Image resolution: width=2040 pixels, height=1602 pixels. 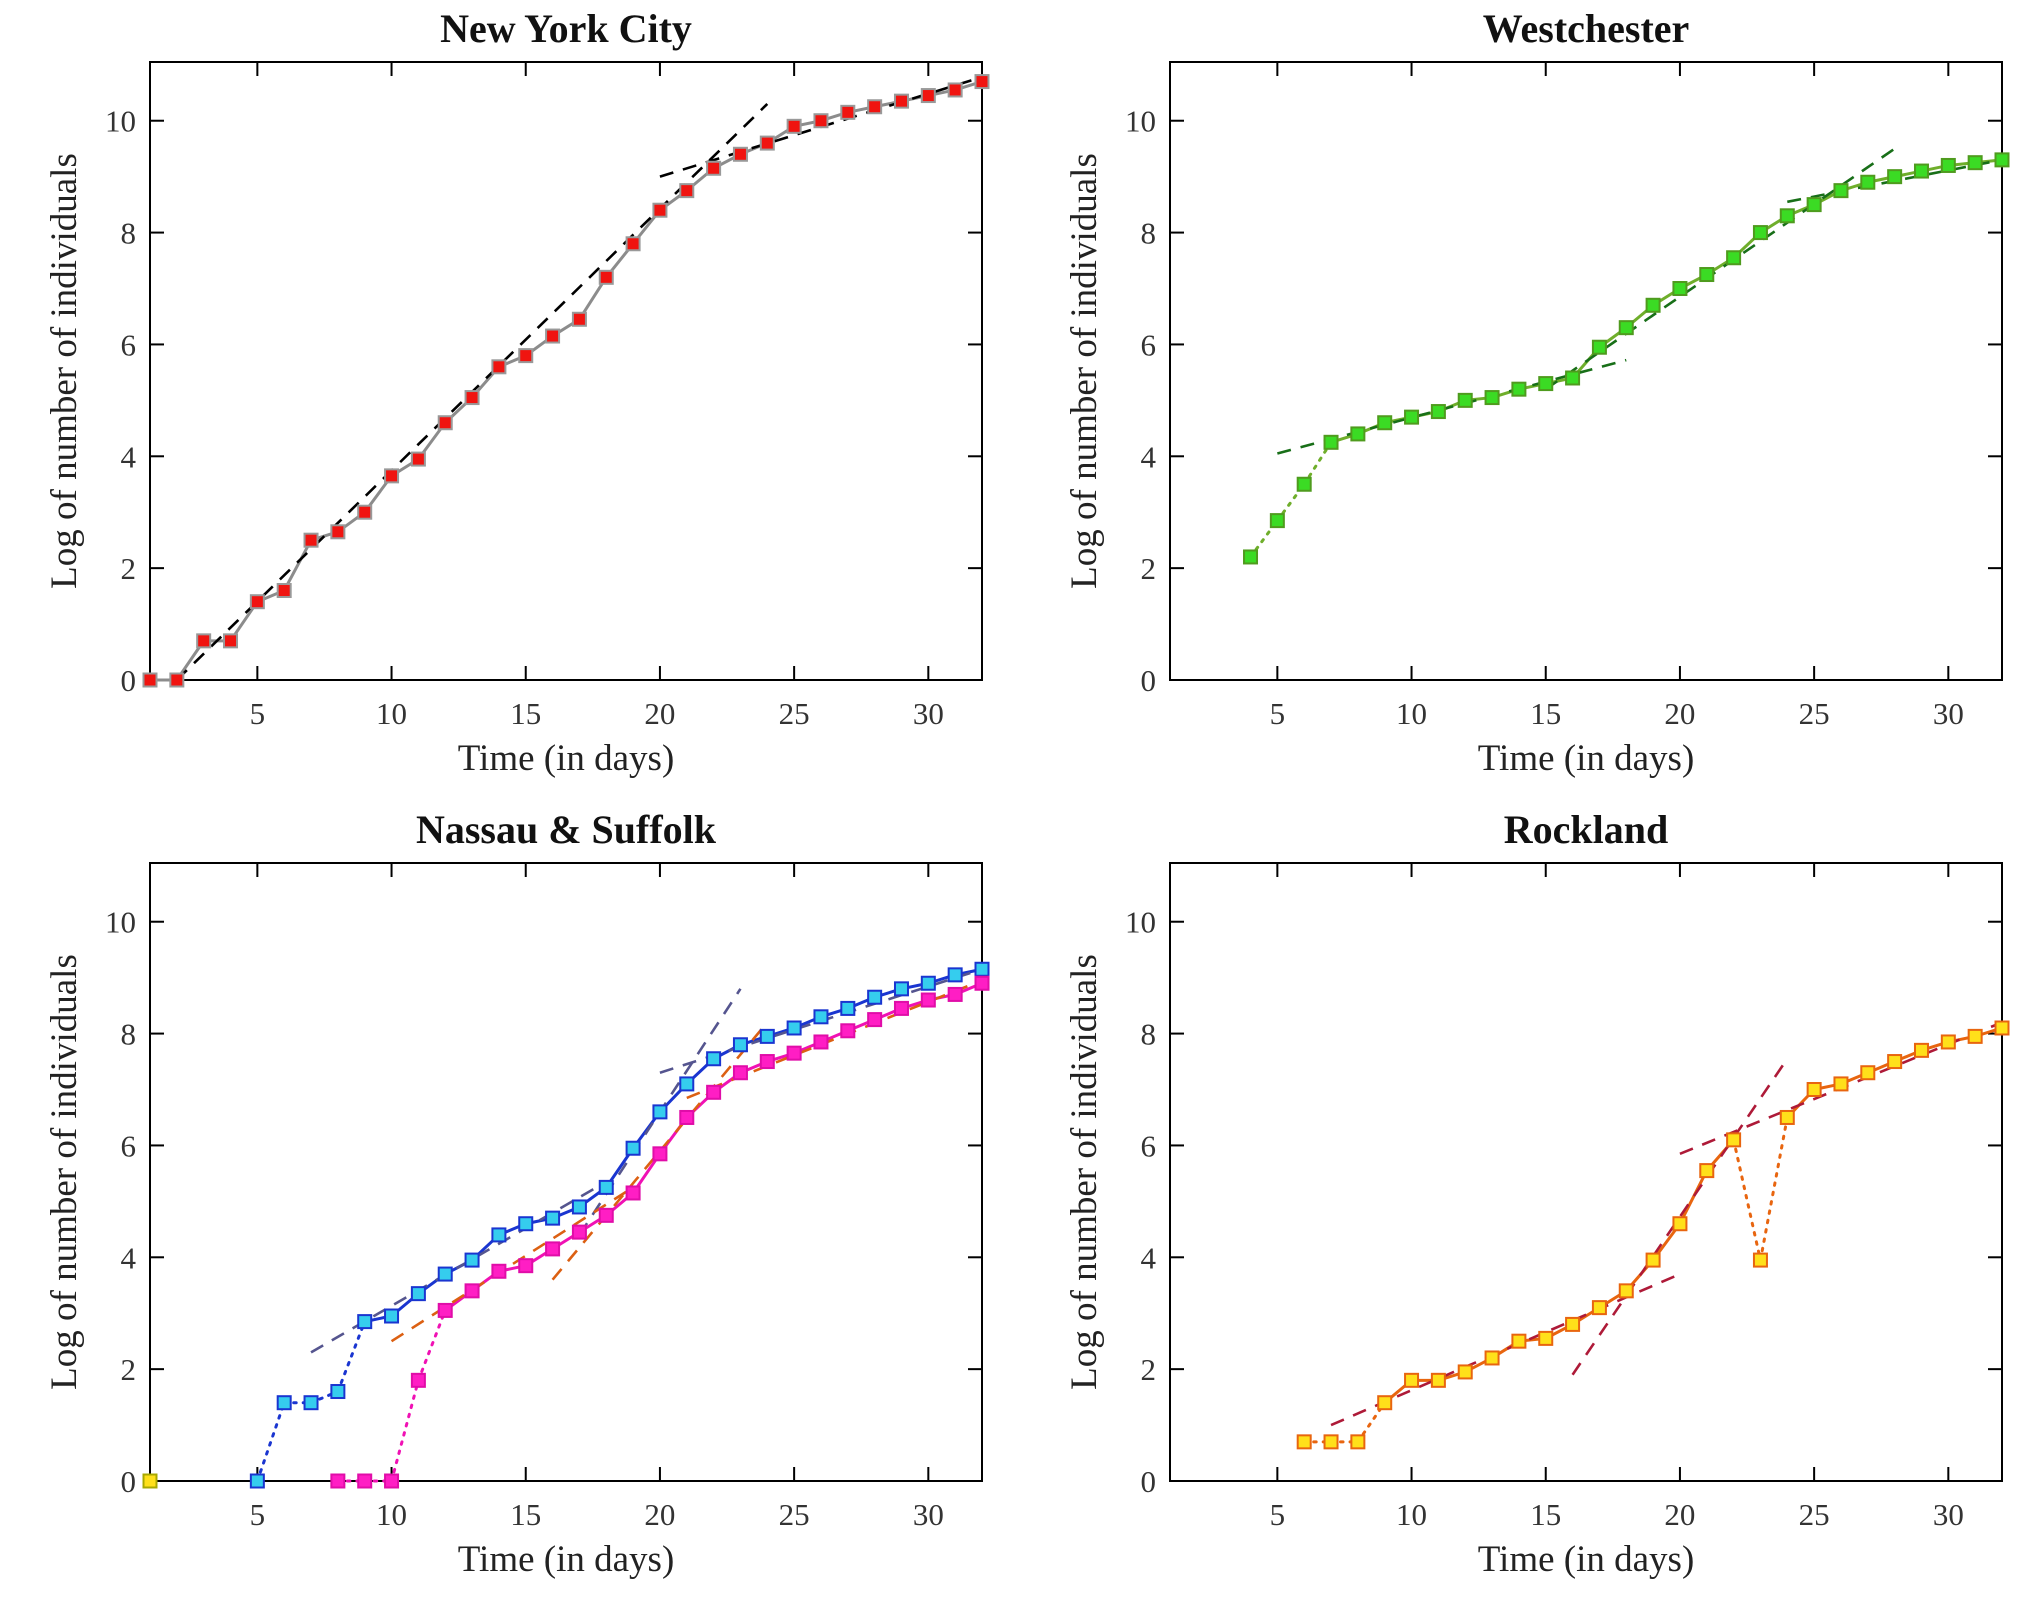 I want to click on chart-title: New York City, so click(x=566, y=28).